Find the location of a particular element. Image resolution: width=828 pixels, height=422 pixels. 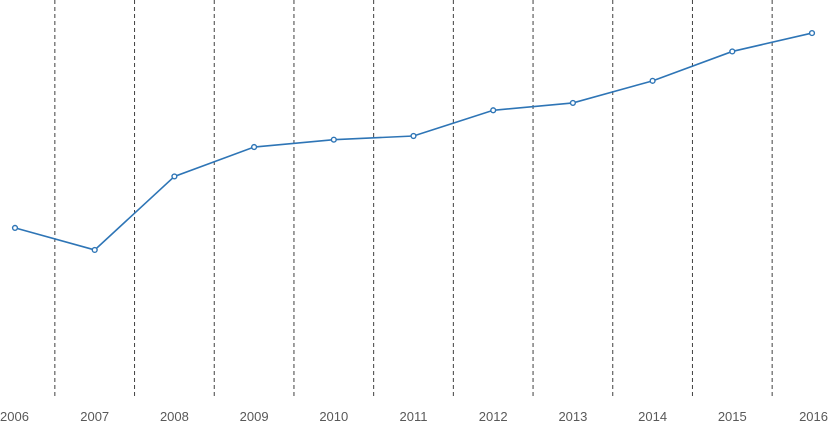

x-tick-label: 2015 is located at coordinates (732, 415).